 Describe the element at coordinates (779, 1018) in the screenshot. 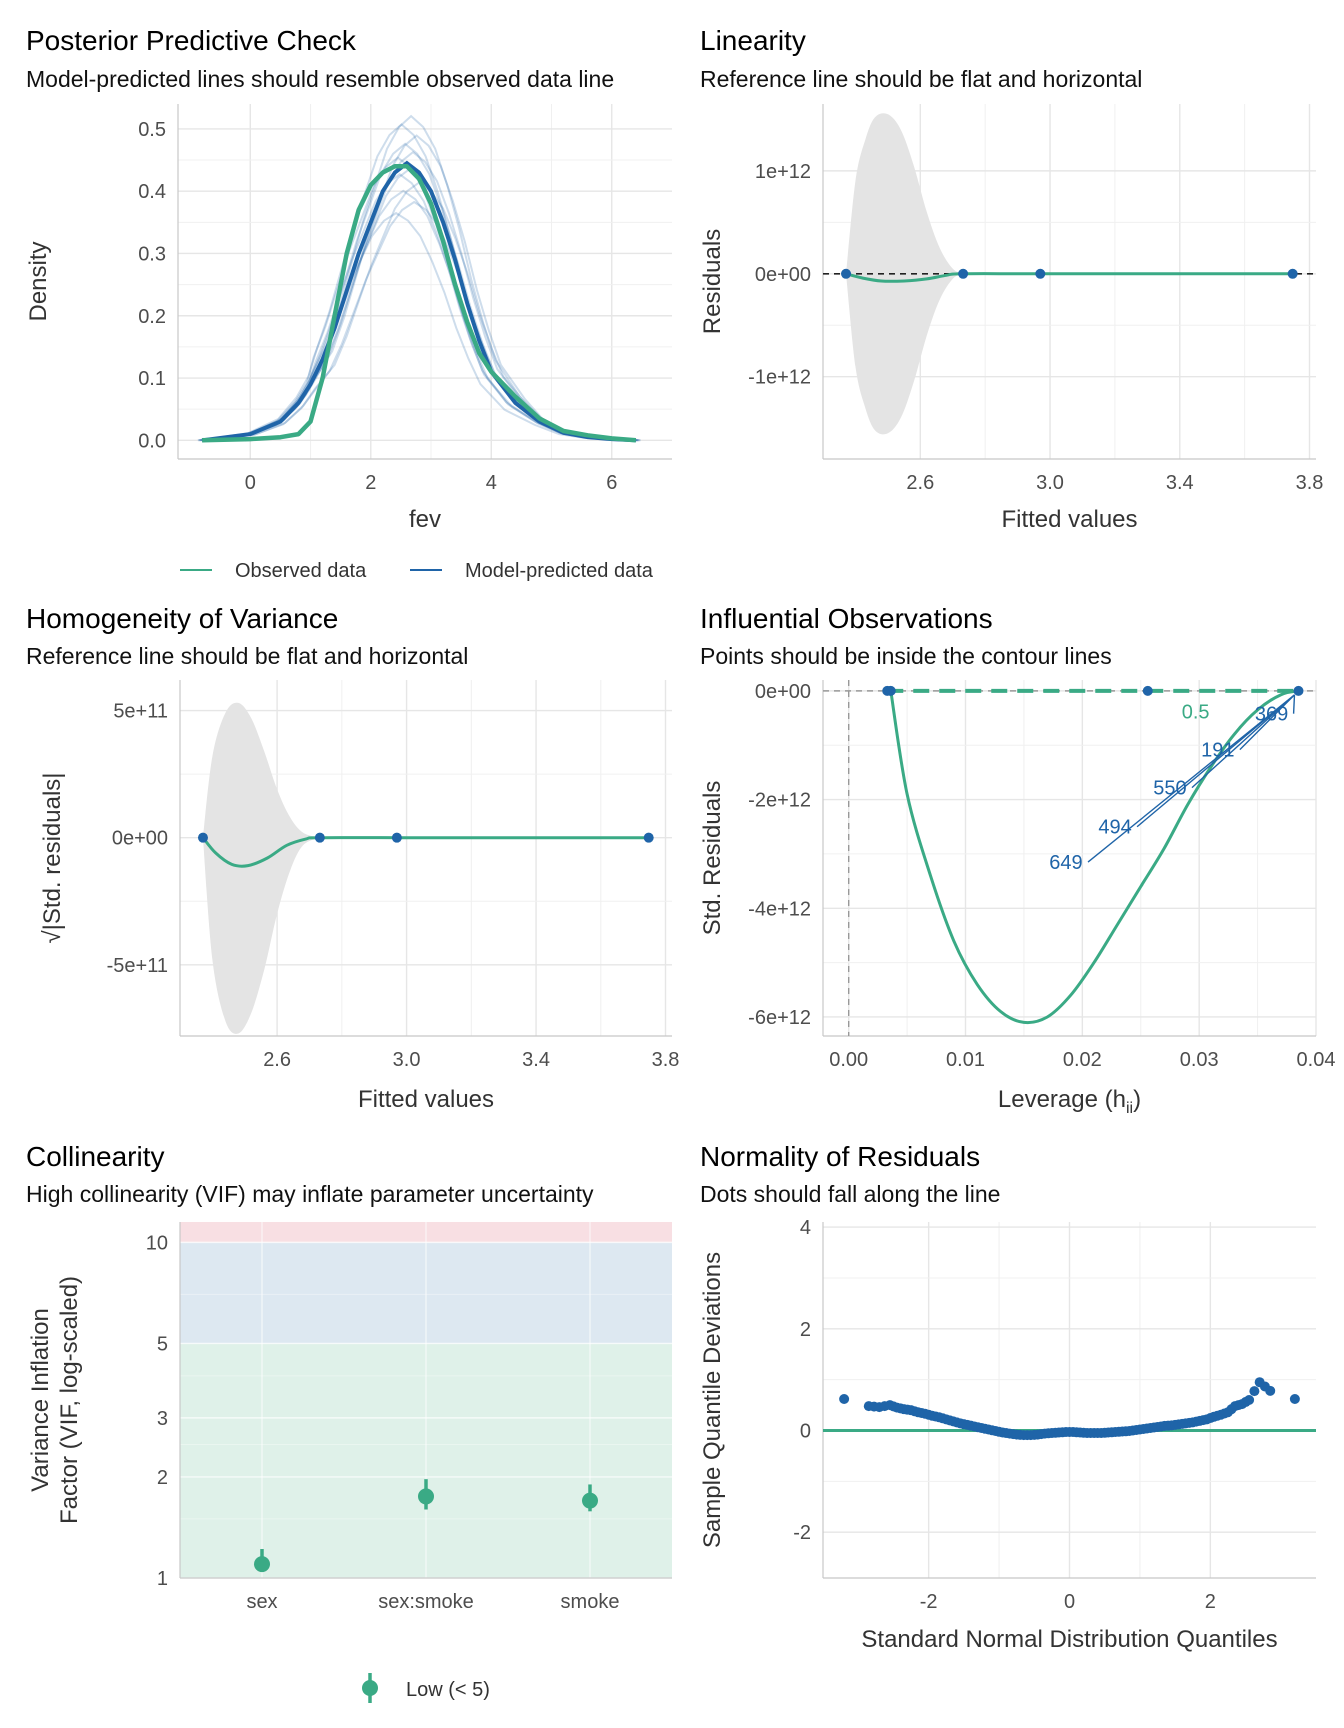

I see `influential-y-tick-label: -6e+12` at that location.